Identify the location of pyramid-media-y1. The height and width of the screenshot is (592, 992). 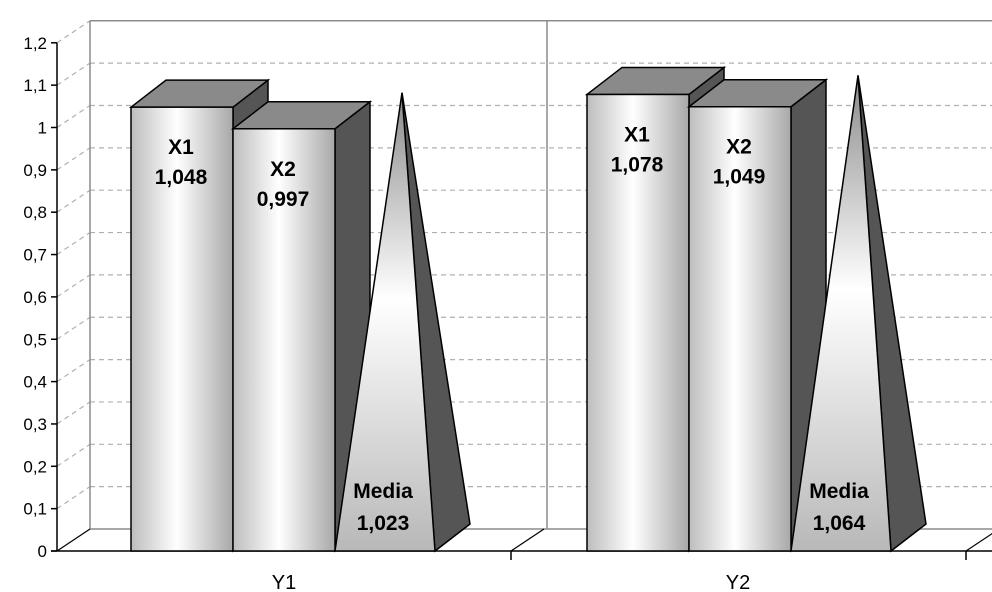
(402, 322).